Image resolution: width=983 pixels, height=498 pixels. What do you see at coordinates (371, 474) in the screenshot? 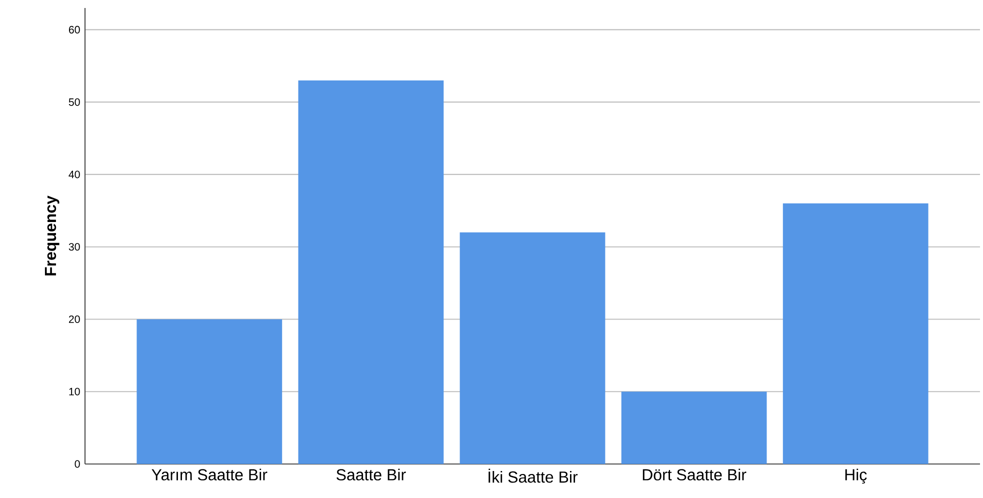
I see `x-tick-label: Saatte Bir` at bounding box center [371, 474].